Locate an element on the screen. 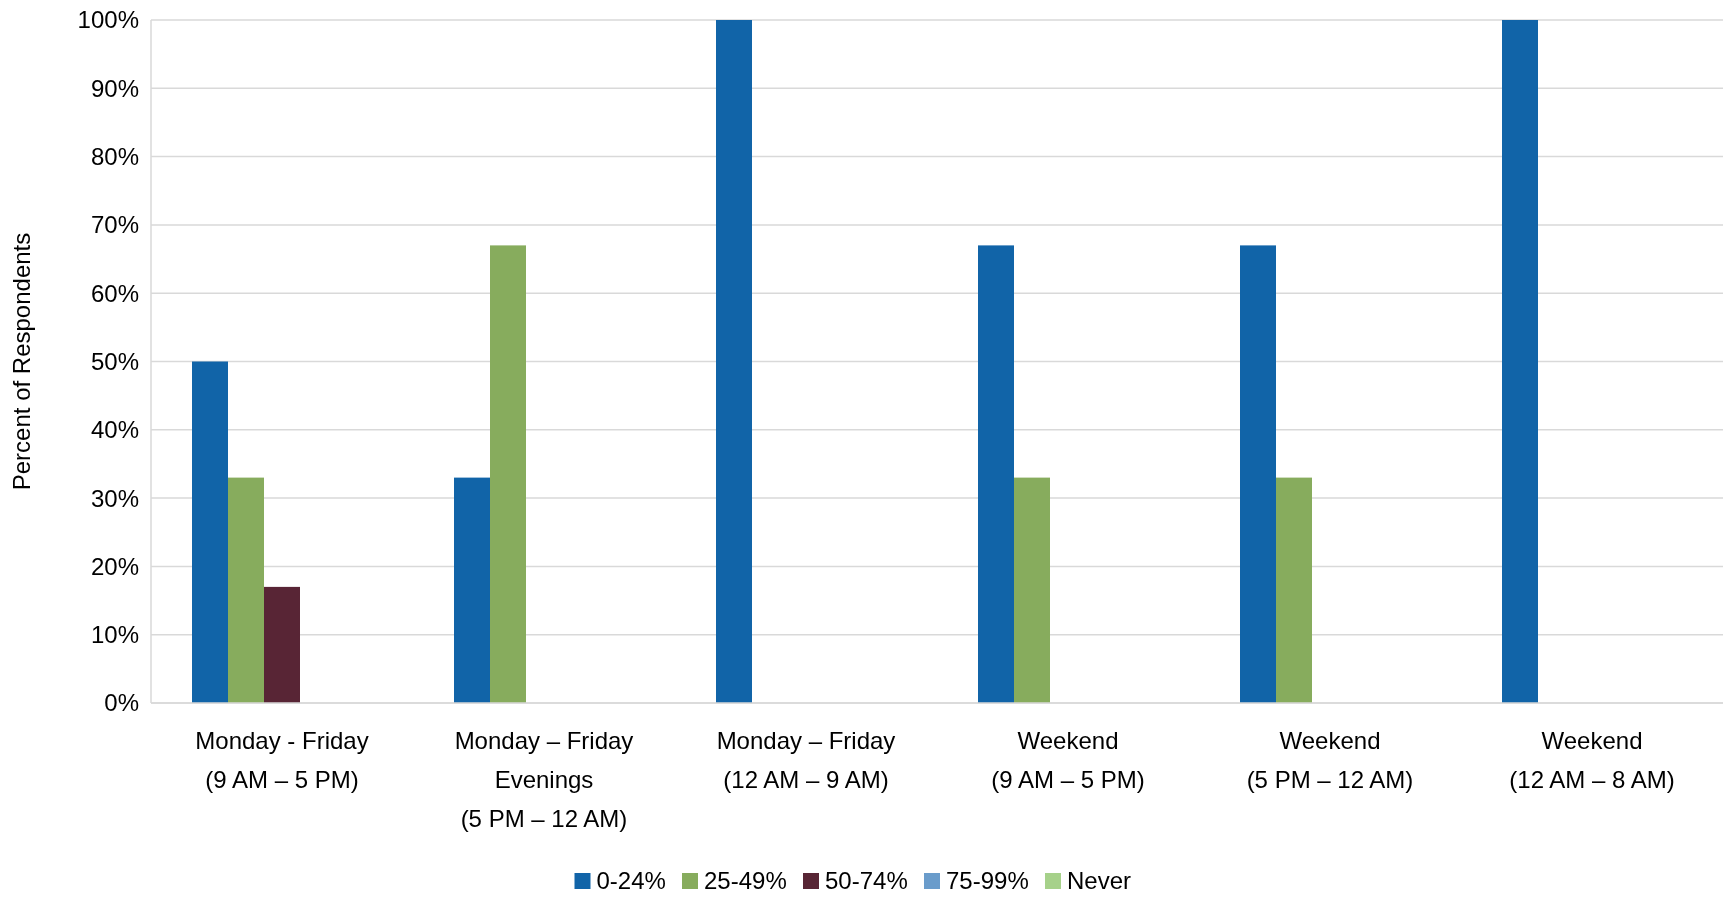 The image size is (1727, 903). x-tick-label: Monday – Friday (12 AM – 9 AM) is located at coordinates (806, 760).